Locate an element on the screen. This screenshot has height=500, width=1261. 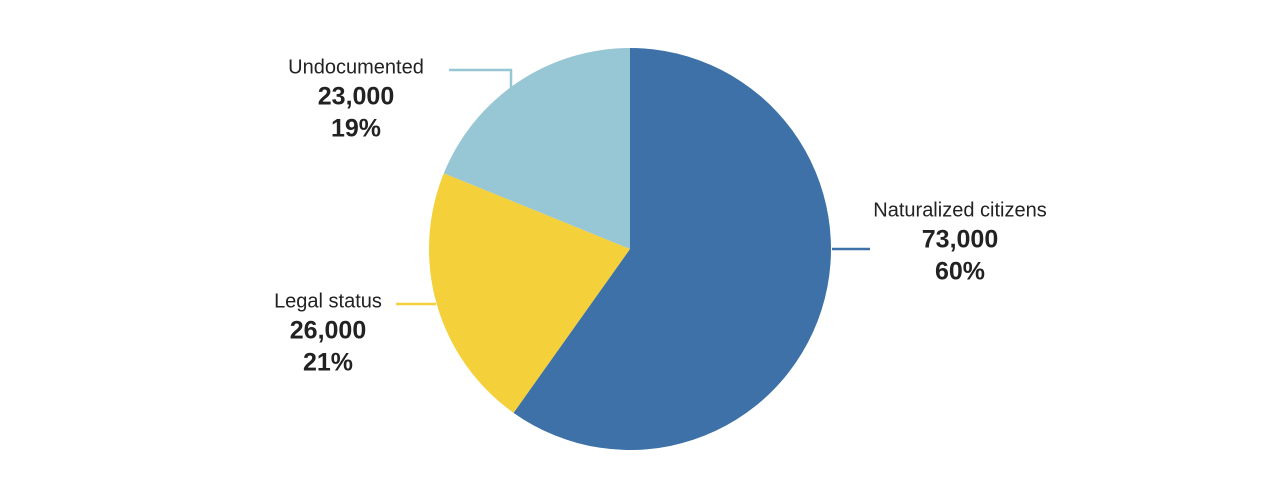
value-label: 73,000 is located at coordinates (960, 240).